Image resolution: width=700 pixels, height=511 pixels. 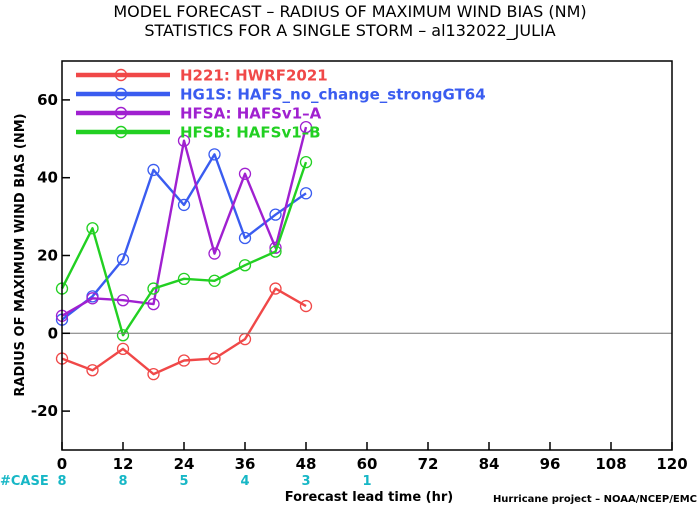 What do you see at coordinates (671, 464) in the screenshot?
I see `x-tick-label: 120` at bounding box center [671, 464].